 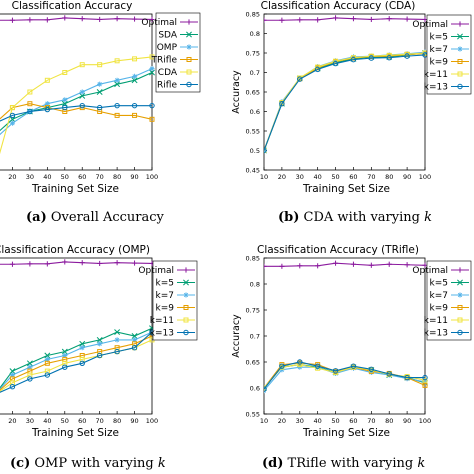 I want to click on x-tick-label: 30, so click(x=30, y=421).